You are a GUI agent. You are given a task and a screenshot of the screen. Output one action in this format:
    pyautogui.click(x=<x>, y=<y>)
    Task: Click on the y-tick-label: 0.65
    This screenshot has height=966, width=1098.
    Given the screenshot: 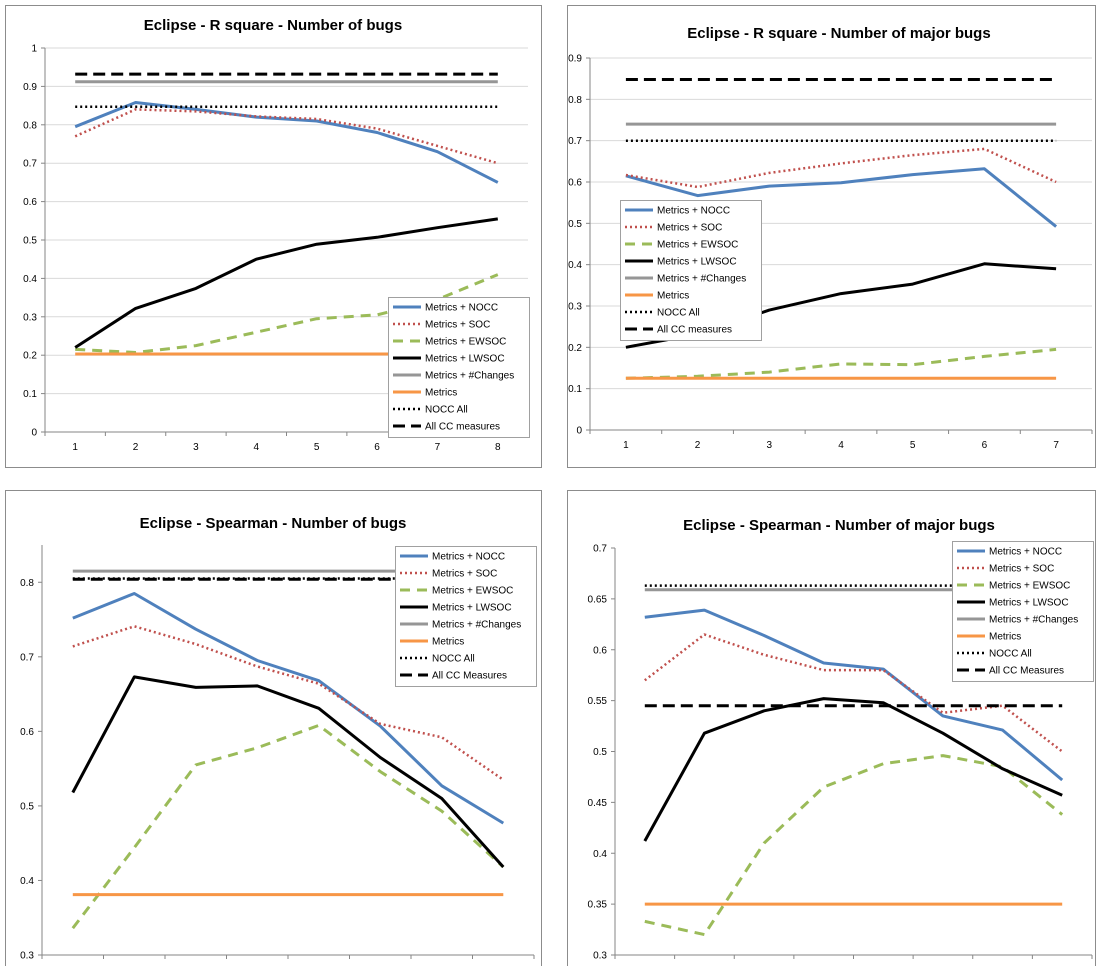 What is the action you would take?
    pyautogui.click(x=598, y=599)
    